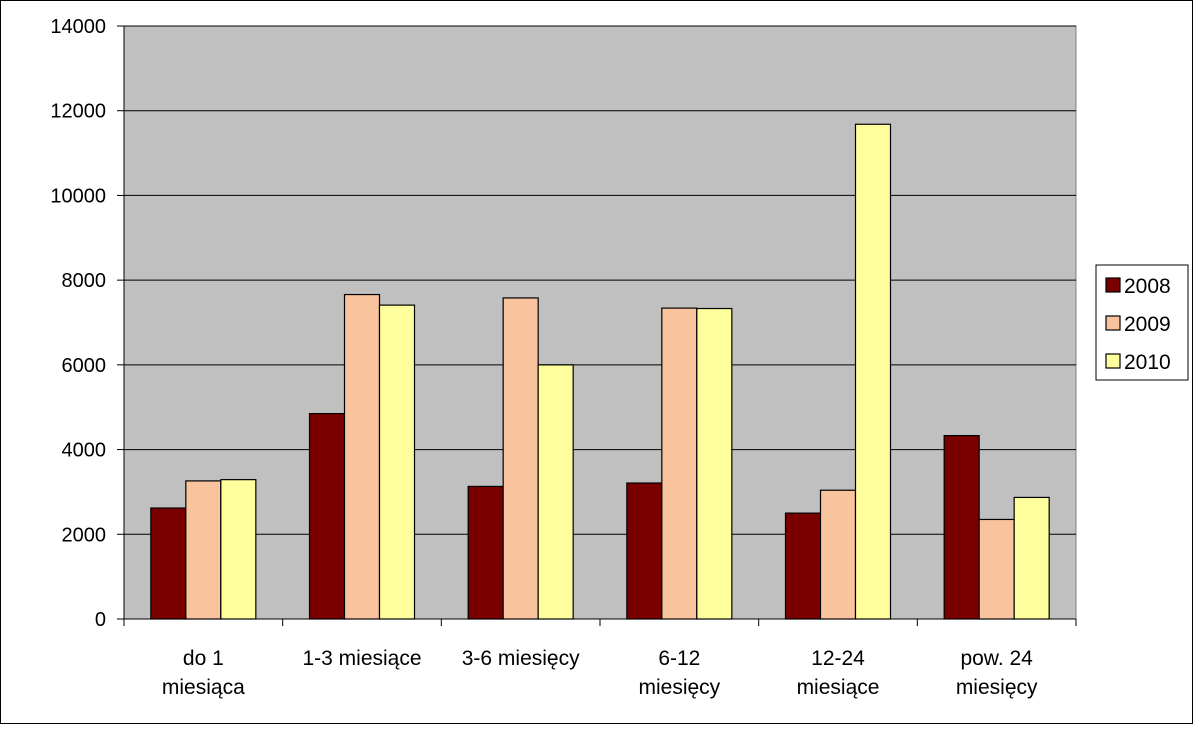 This screenshot has width=1193, height=729. What do you see at coordinates (996, 658) in the screenshot?
I see `x-tick-label: pow. 24` at bounding box center [996, 658].